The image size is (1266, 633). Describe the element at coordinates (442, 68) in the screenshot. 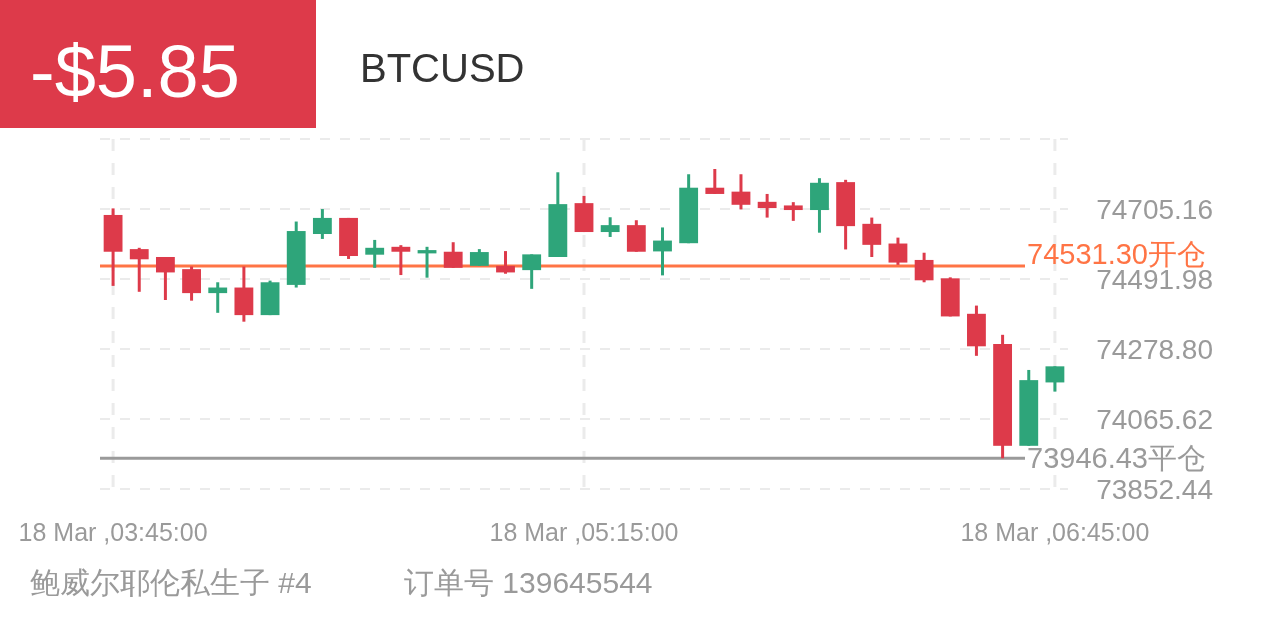

I see `title: BTCUSD` at that location.